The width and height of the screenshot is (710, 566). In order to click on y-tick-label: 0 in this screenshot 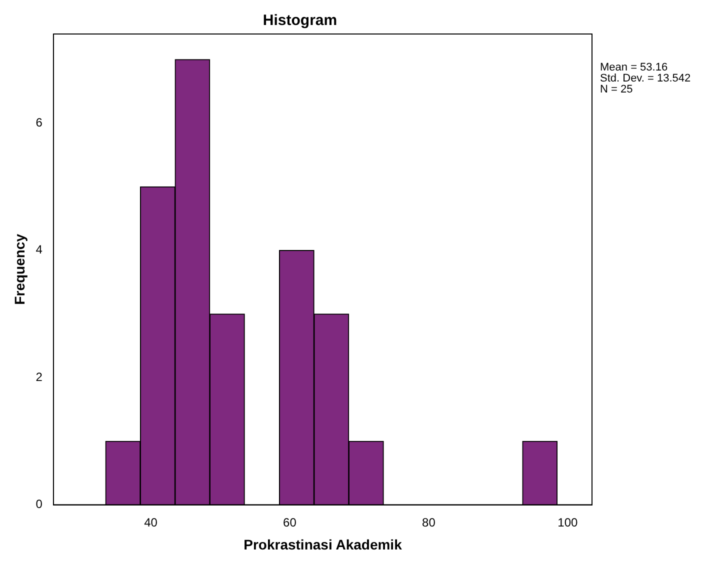, I will do `click(39, 504)`.